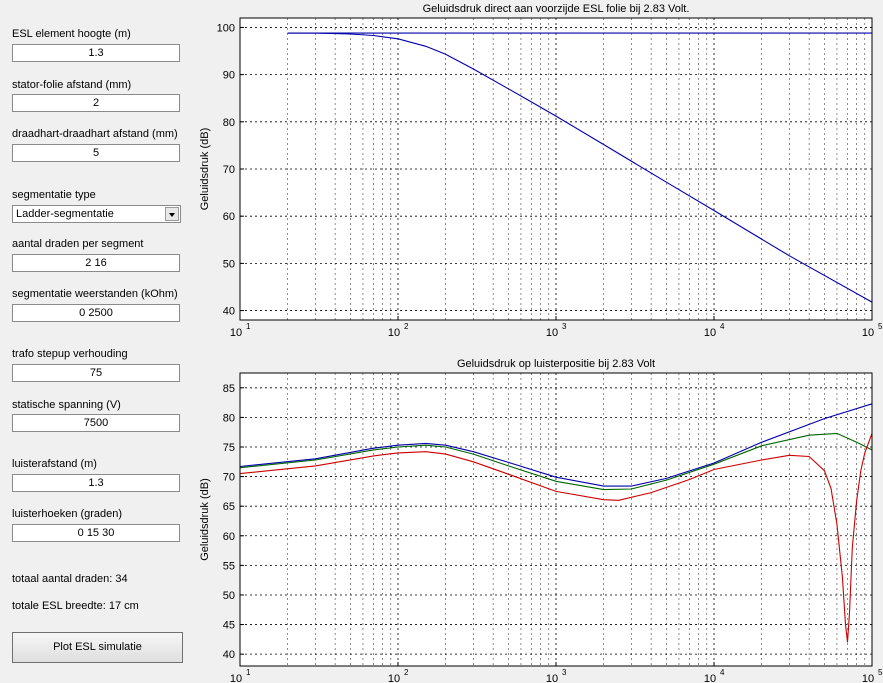 The width and height of the screenshot is (883, 683). I want to click on segmentation-type-value: Ladder-segmentatie, so click(65, 214).